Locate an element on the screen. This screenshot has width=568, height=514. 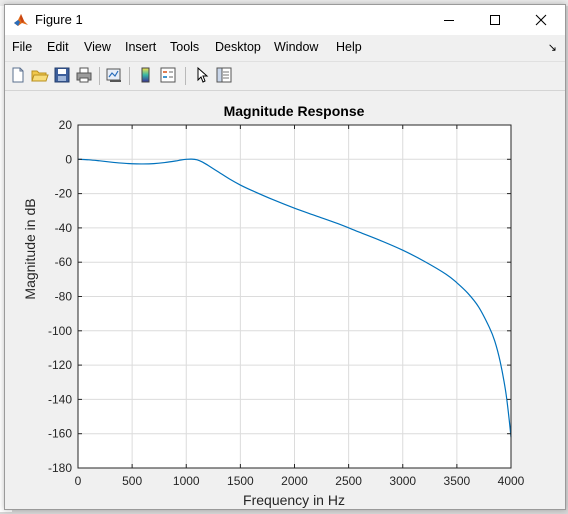
title-bar: Figure 1 is located at coordinates (285, 20).